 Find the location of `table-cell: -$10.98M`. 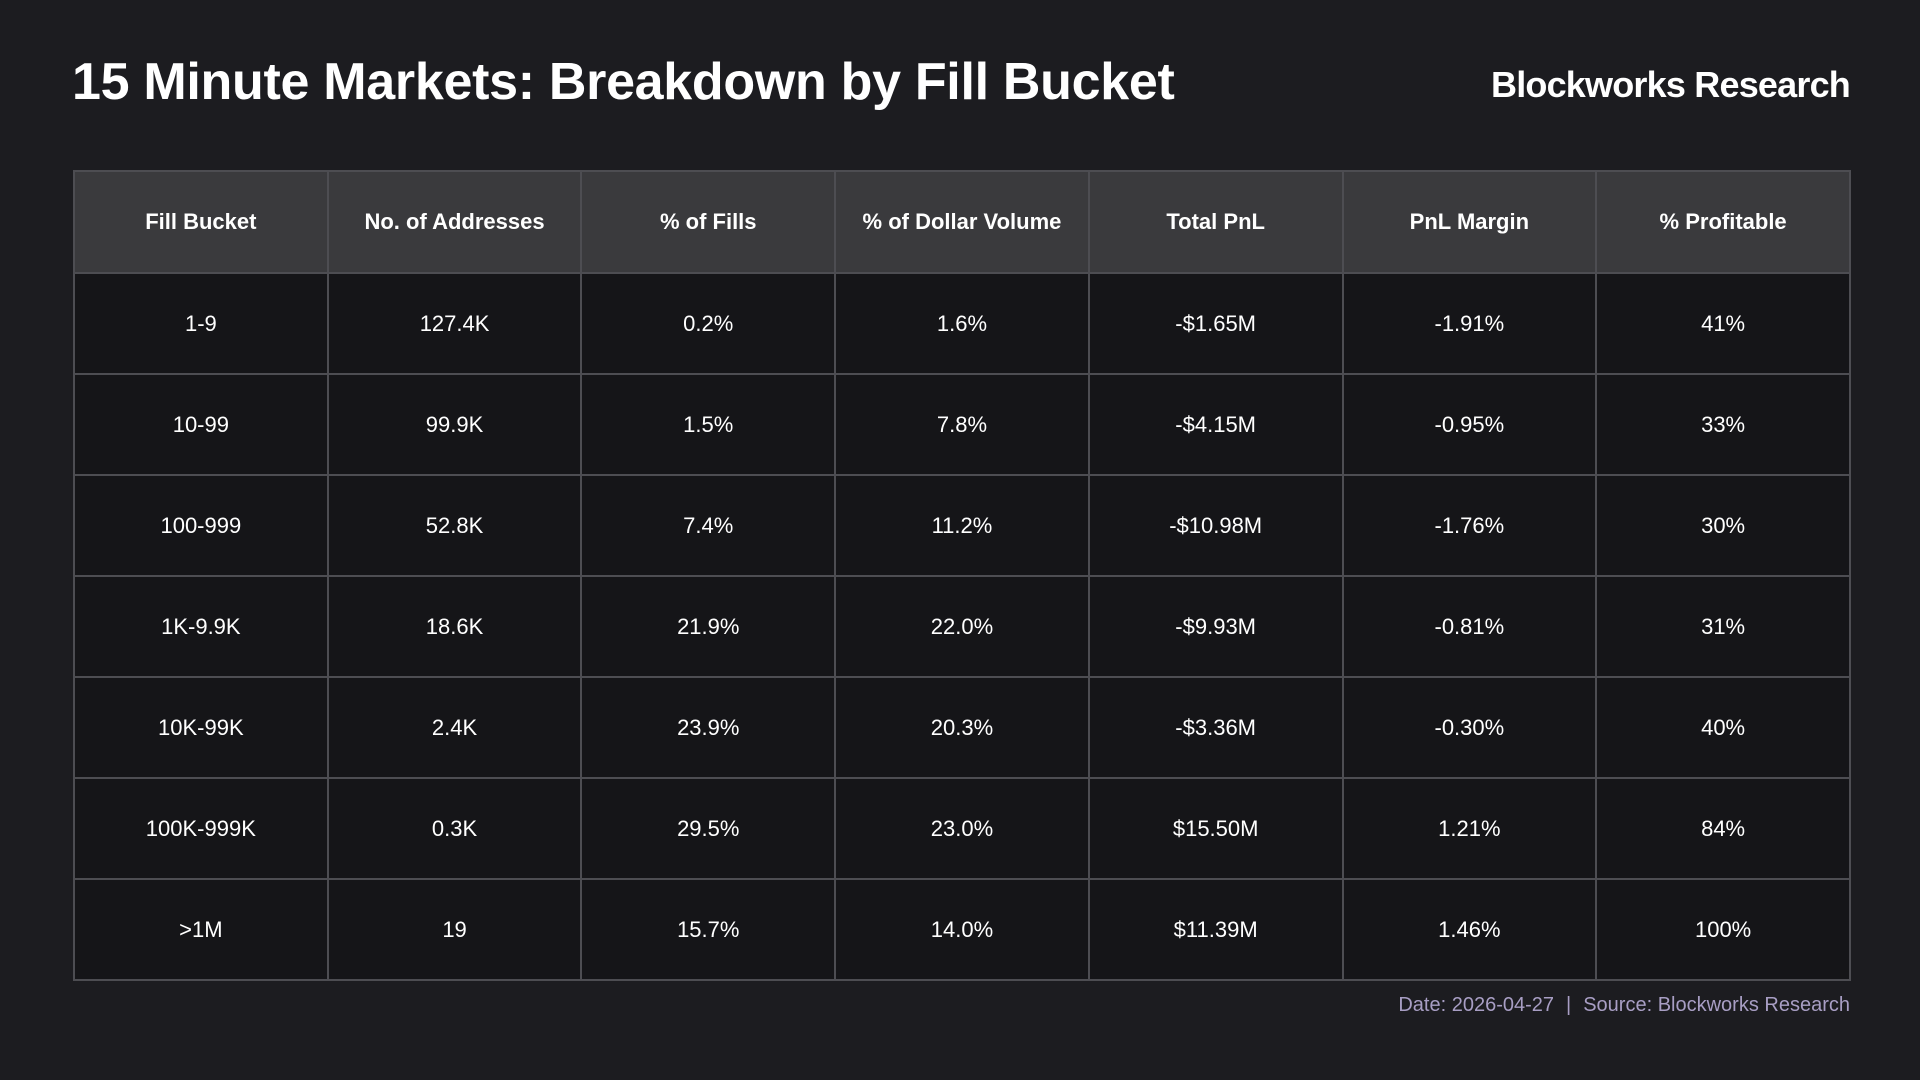

table-cell: -$10.98M is located at coordinates (1215, 525).